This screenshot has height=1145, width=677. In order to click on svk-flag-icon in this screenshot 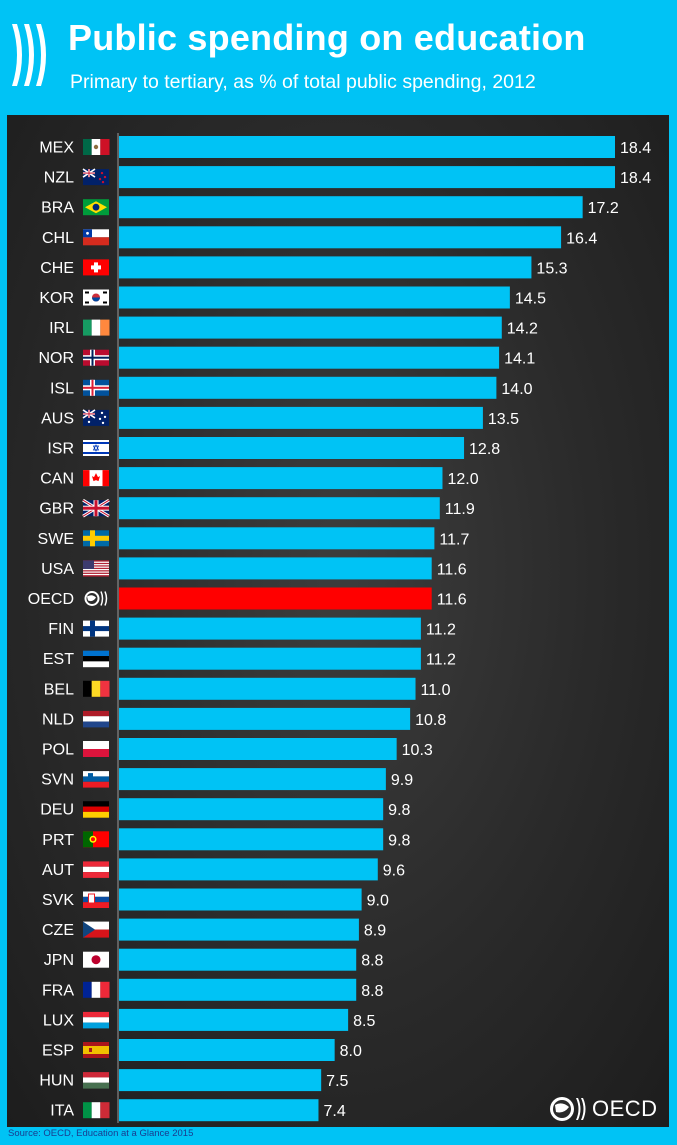, I will do `click(96, 899)`.